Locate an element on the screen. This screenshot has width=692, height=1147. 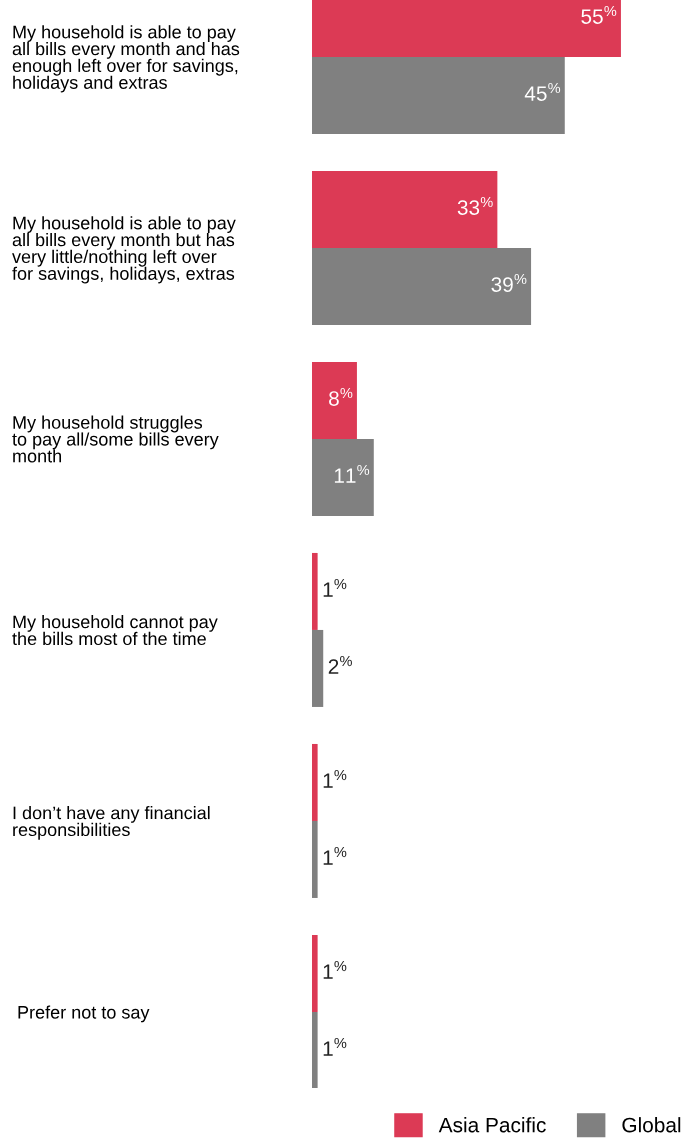
y-tick-label: My household struggles to pay all/some bills every month is located at coordinates (115, 439).